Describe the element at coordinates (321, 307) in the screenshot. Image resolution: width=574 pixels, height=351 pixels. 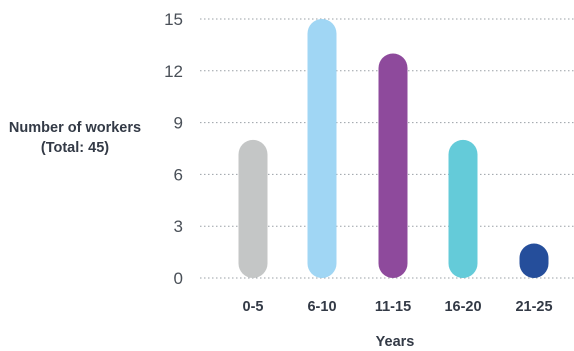
I see `x-tick-label: 6-10` at that location.